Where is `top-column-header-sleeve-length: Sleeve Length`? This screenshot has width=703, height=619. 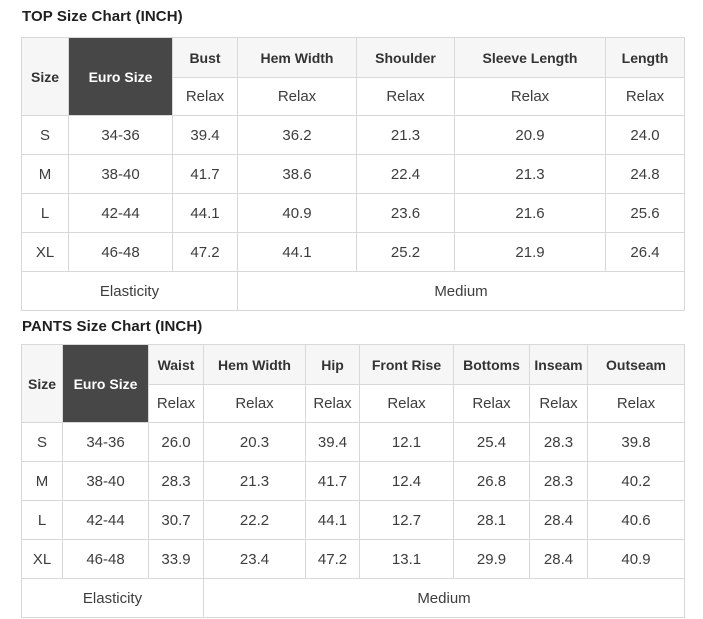
top-column-header-sleeve-length: Sleeve Length is located at coordinates (530, 57).